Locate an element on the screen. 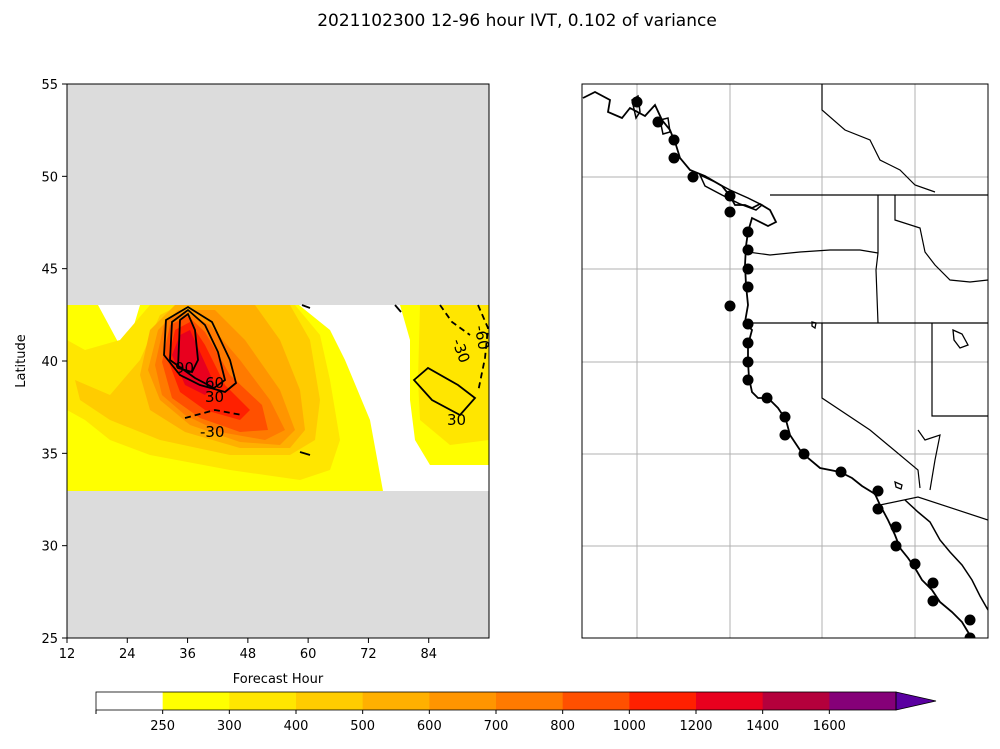 This screenshot has width=1000, height=749. anomaly-contour-lines is located at coordinates (326, 380).